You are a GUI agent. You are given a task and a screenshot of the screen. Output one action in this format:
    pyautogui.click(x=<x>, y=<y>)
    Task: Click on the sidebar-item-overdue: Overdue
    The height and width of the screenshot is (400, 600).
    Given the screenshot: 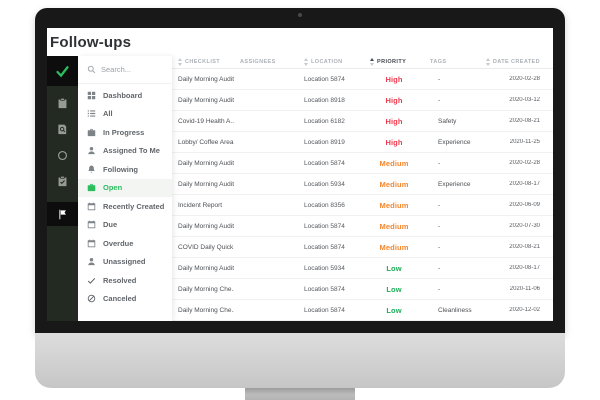 What is the action you would take?
    pyautogui.click(x=125, y=243)
    